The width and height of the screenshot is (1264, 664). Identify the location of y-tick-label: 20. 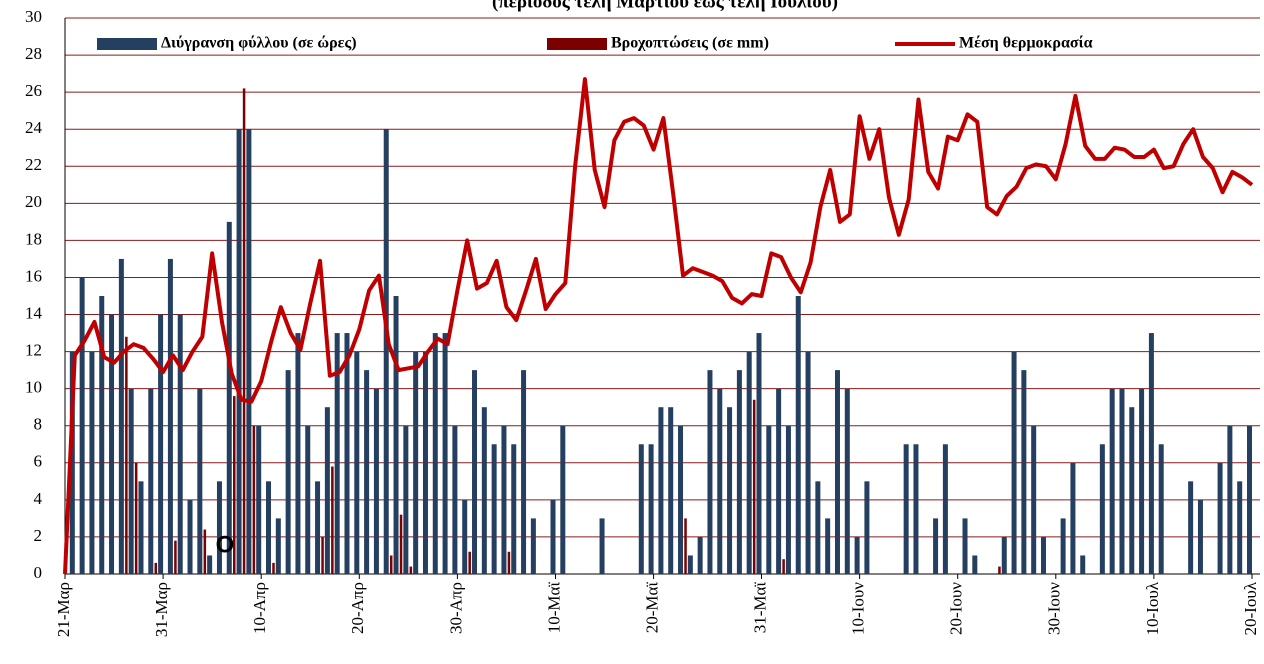
(33, 201).